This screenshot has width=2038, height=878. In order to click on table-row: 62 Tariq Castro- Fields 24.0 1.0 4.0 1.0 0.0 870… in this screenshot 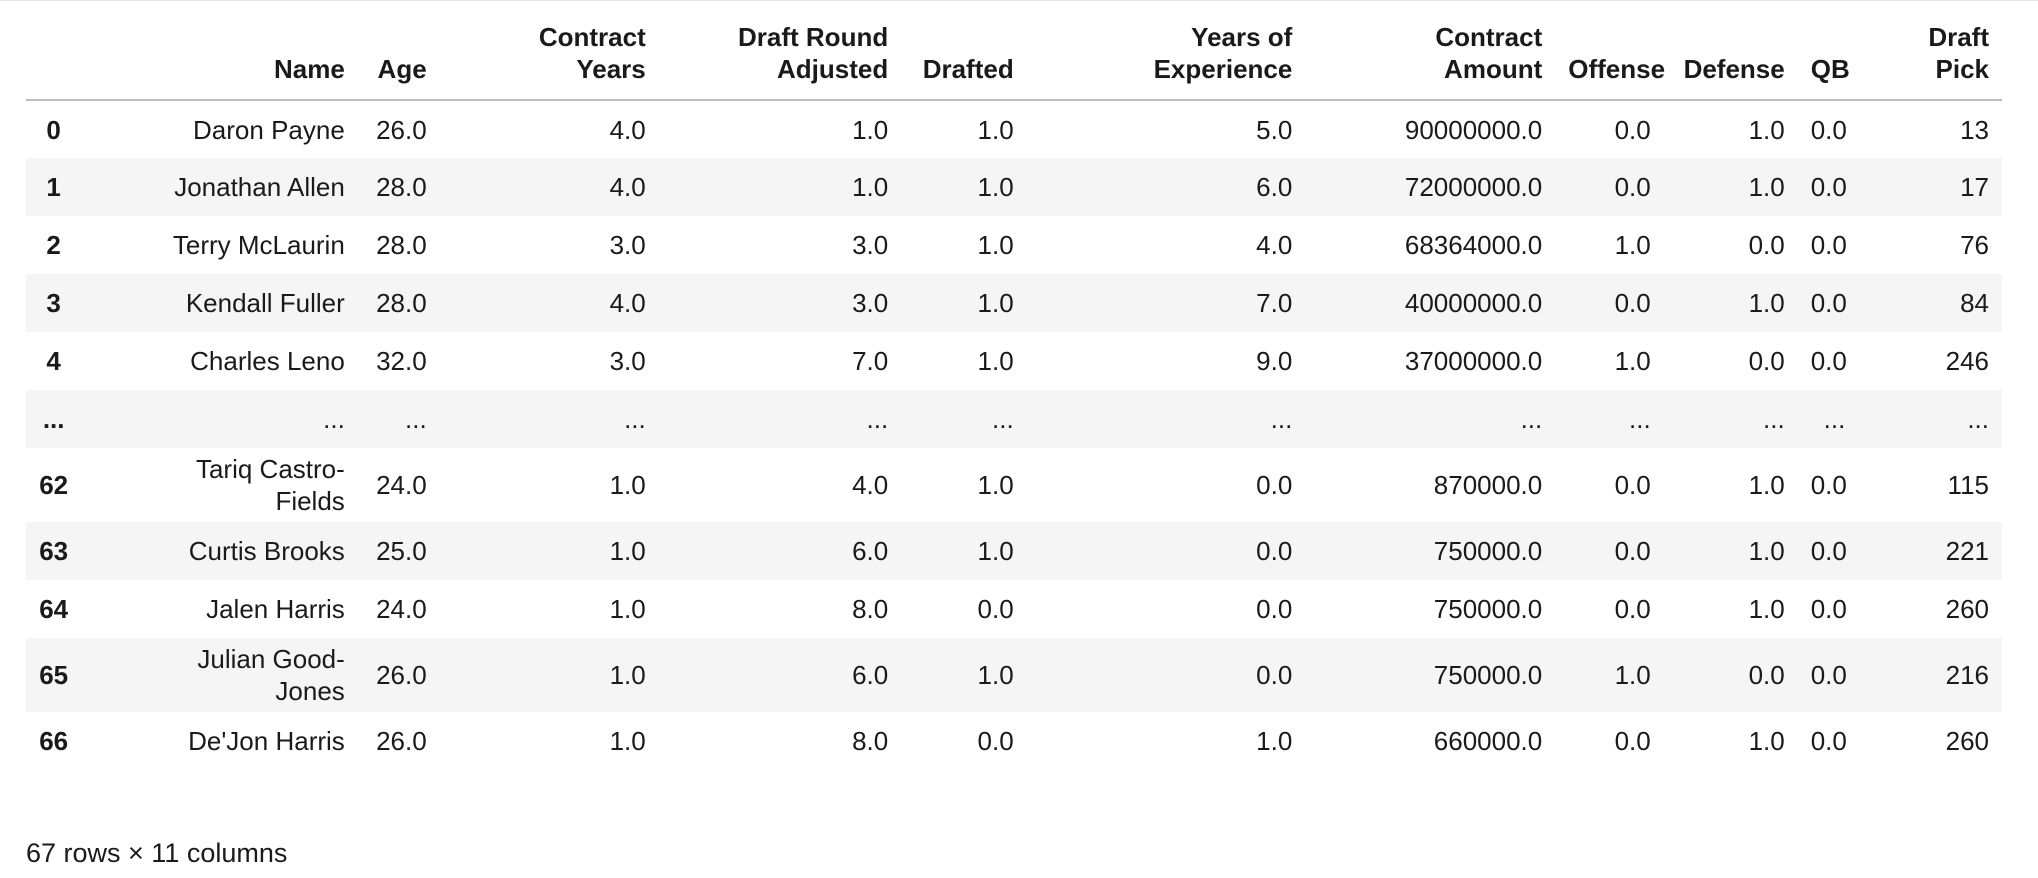, I will do `click(1014, 485)`.